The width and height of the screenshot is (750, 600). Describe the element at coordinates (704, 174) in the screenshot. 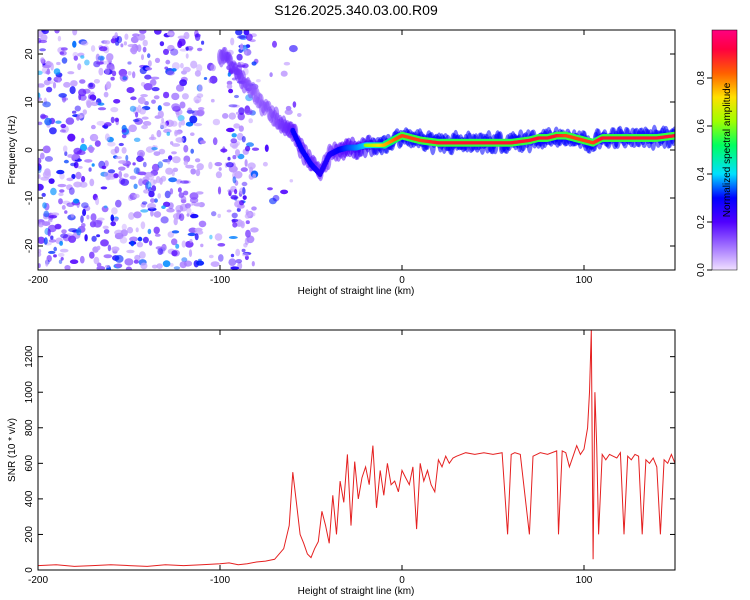

I see `colorbar-ticks: 0.0 0.2 0.4 0.6 0.8` at that location.